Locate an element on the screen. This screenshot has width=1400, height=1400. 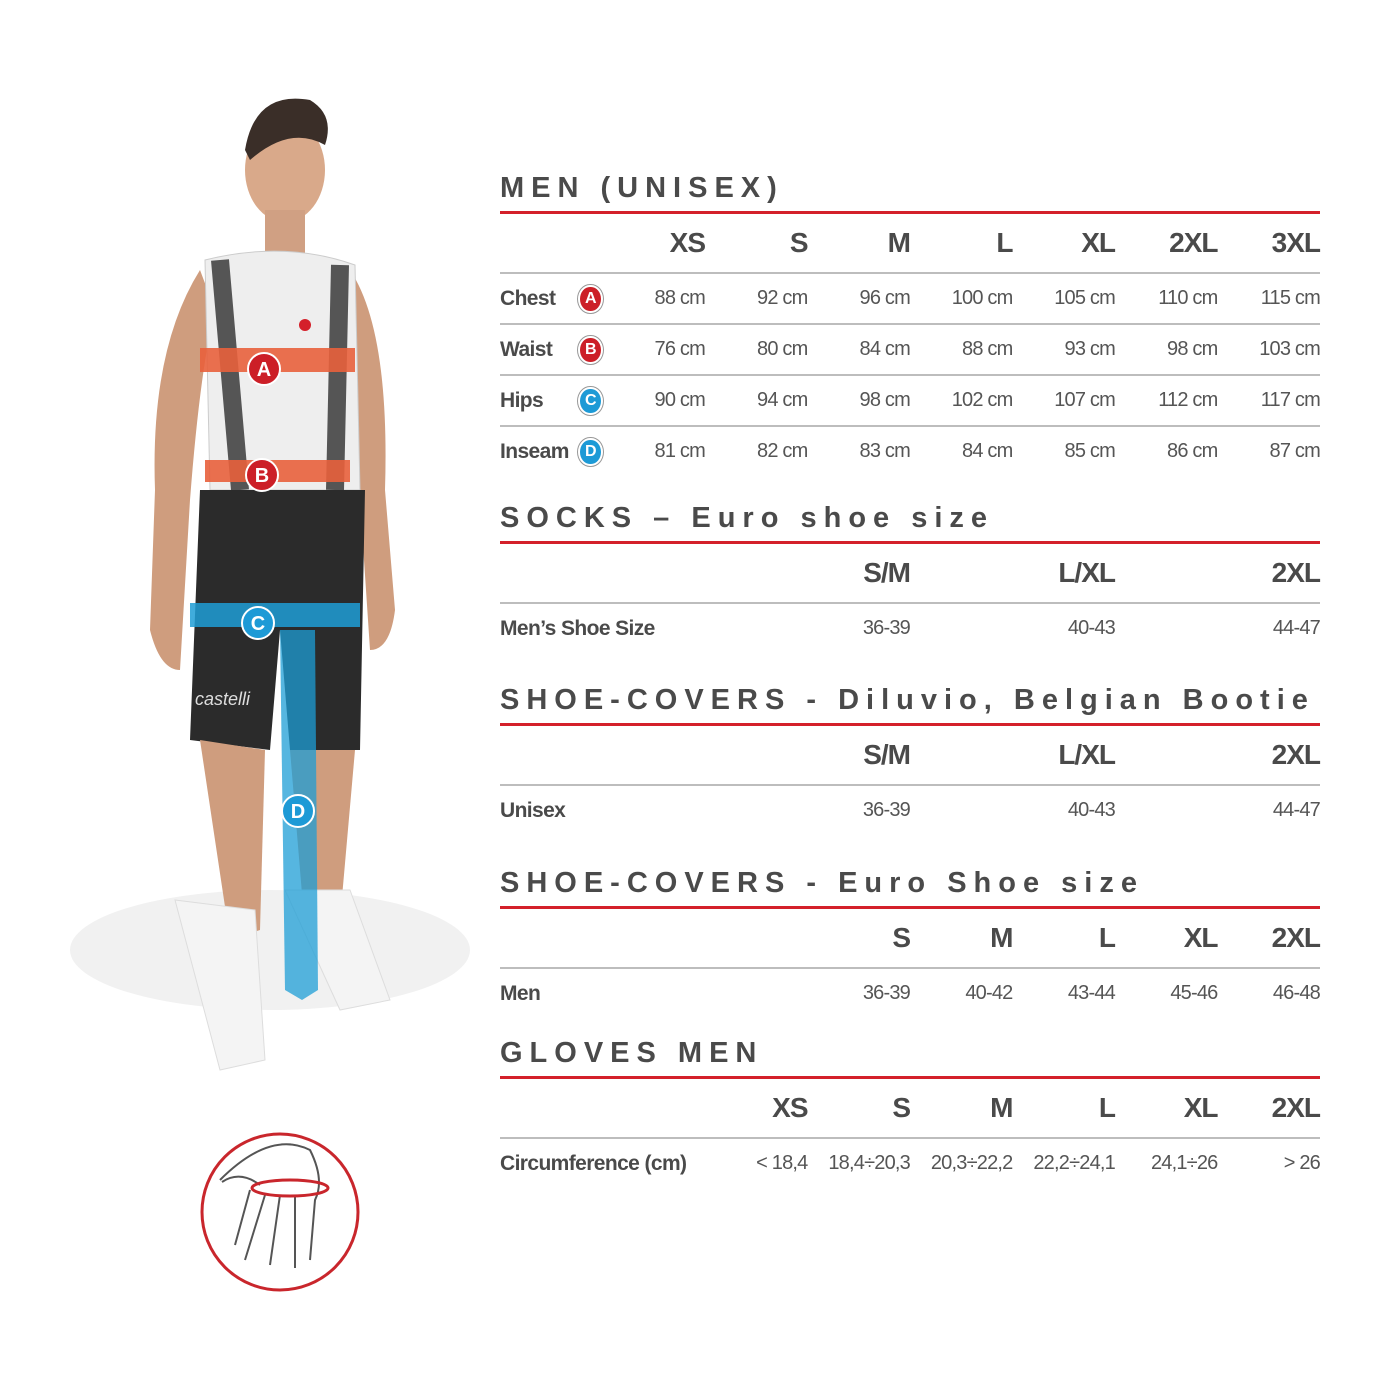
marker-c: C is located at coordinates (258, 624).